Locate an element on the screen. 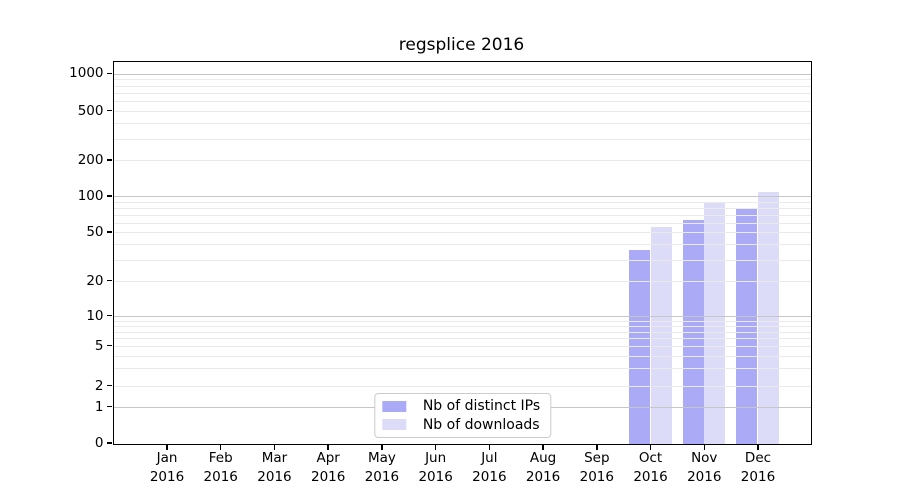 Image resolution: width=900 pixels, height=500 pixels. x-tick-label-apr: Apr 2016 is located at coordinates (328, 467).